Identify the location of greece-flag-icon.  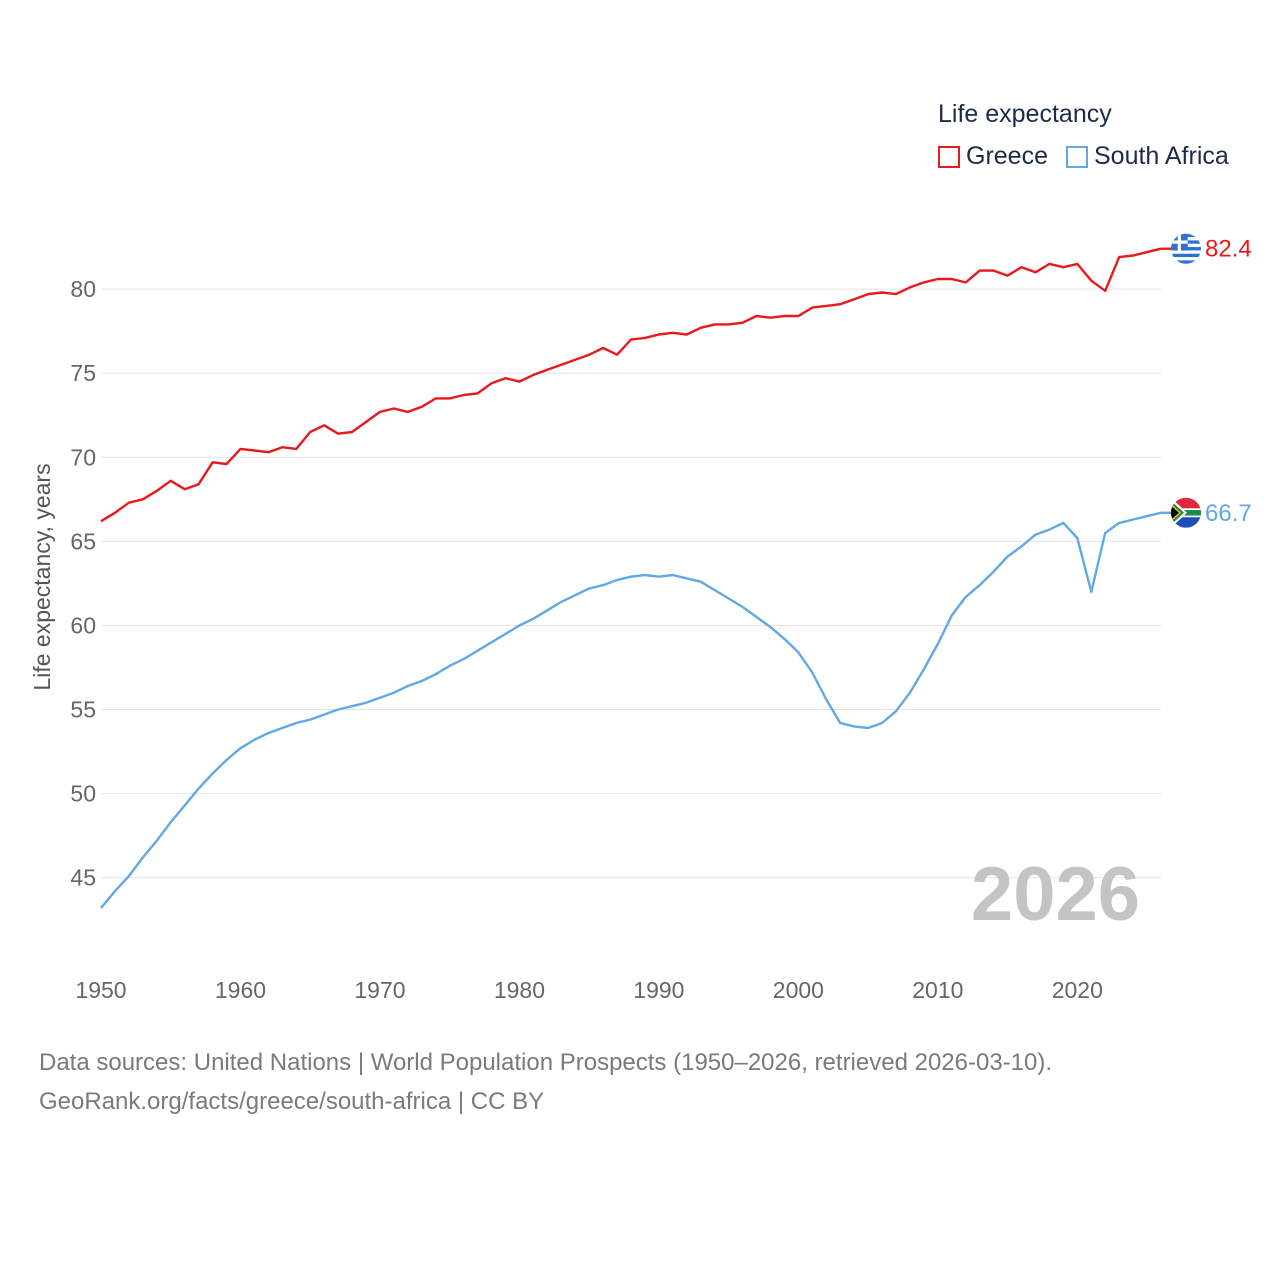
(1186, 248).